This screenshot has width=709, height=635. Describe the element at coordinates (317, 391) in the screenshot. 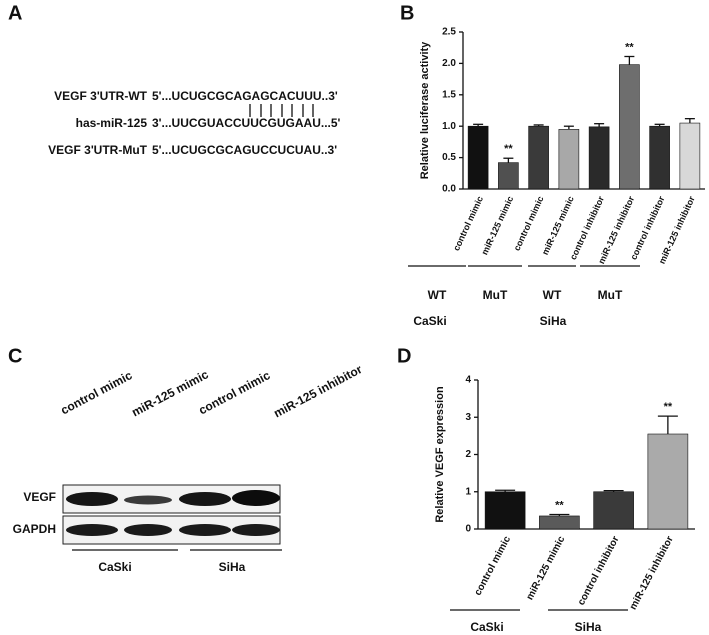

I see `lane-label: miR-125 inhibitor` at that location.